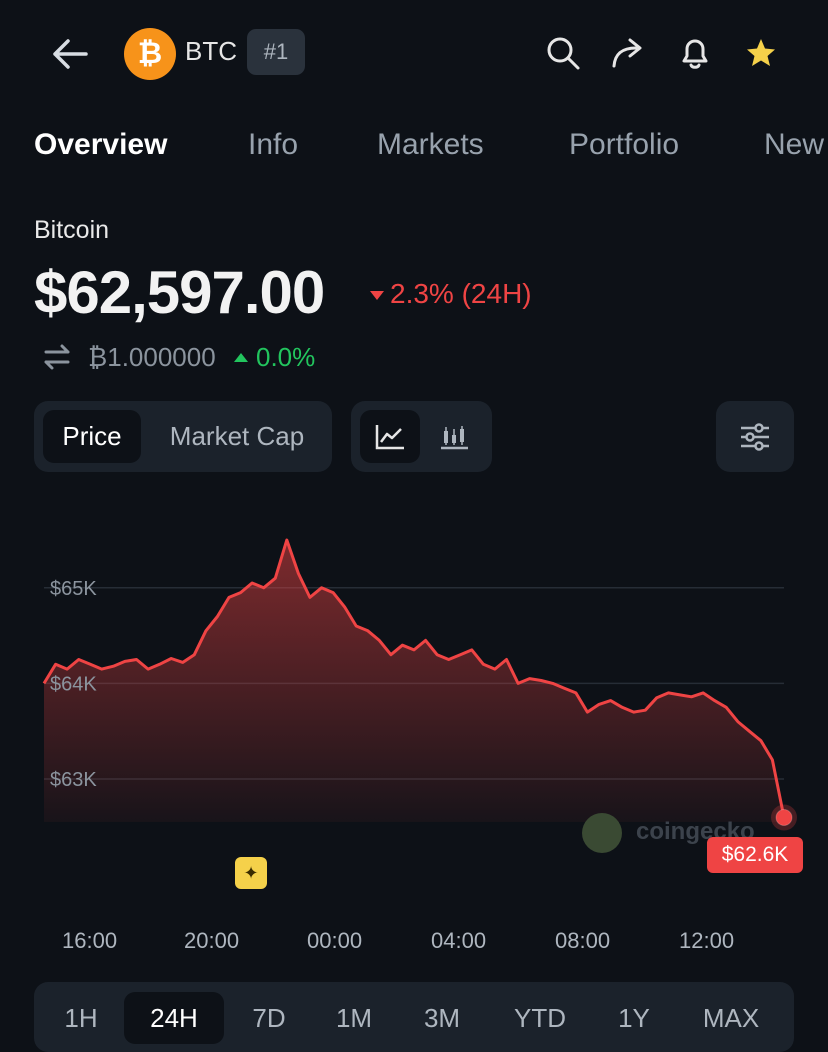 The image size is (828, 1052). What do you see at coordinates (273, 144) in the screenshot?
I see `tab-info: Info` at bounding box center [273, 144].